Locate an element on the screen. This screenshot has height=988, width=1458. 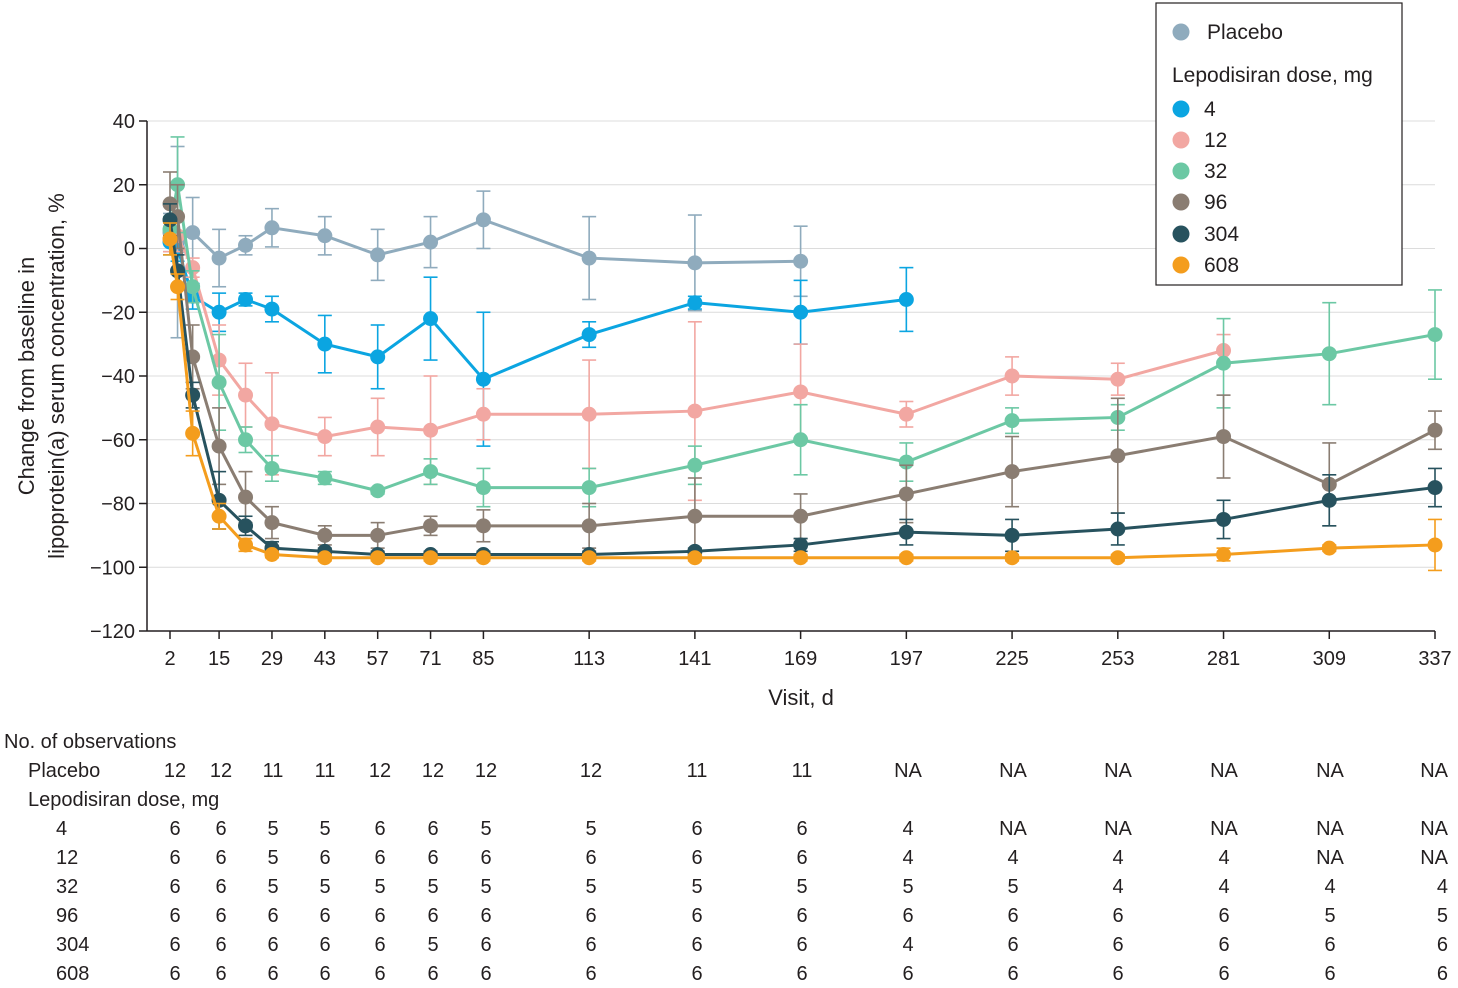
y-tick-label: −40 is located at coordinates (118, 377).